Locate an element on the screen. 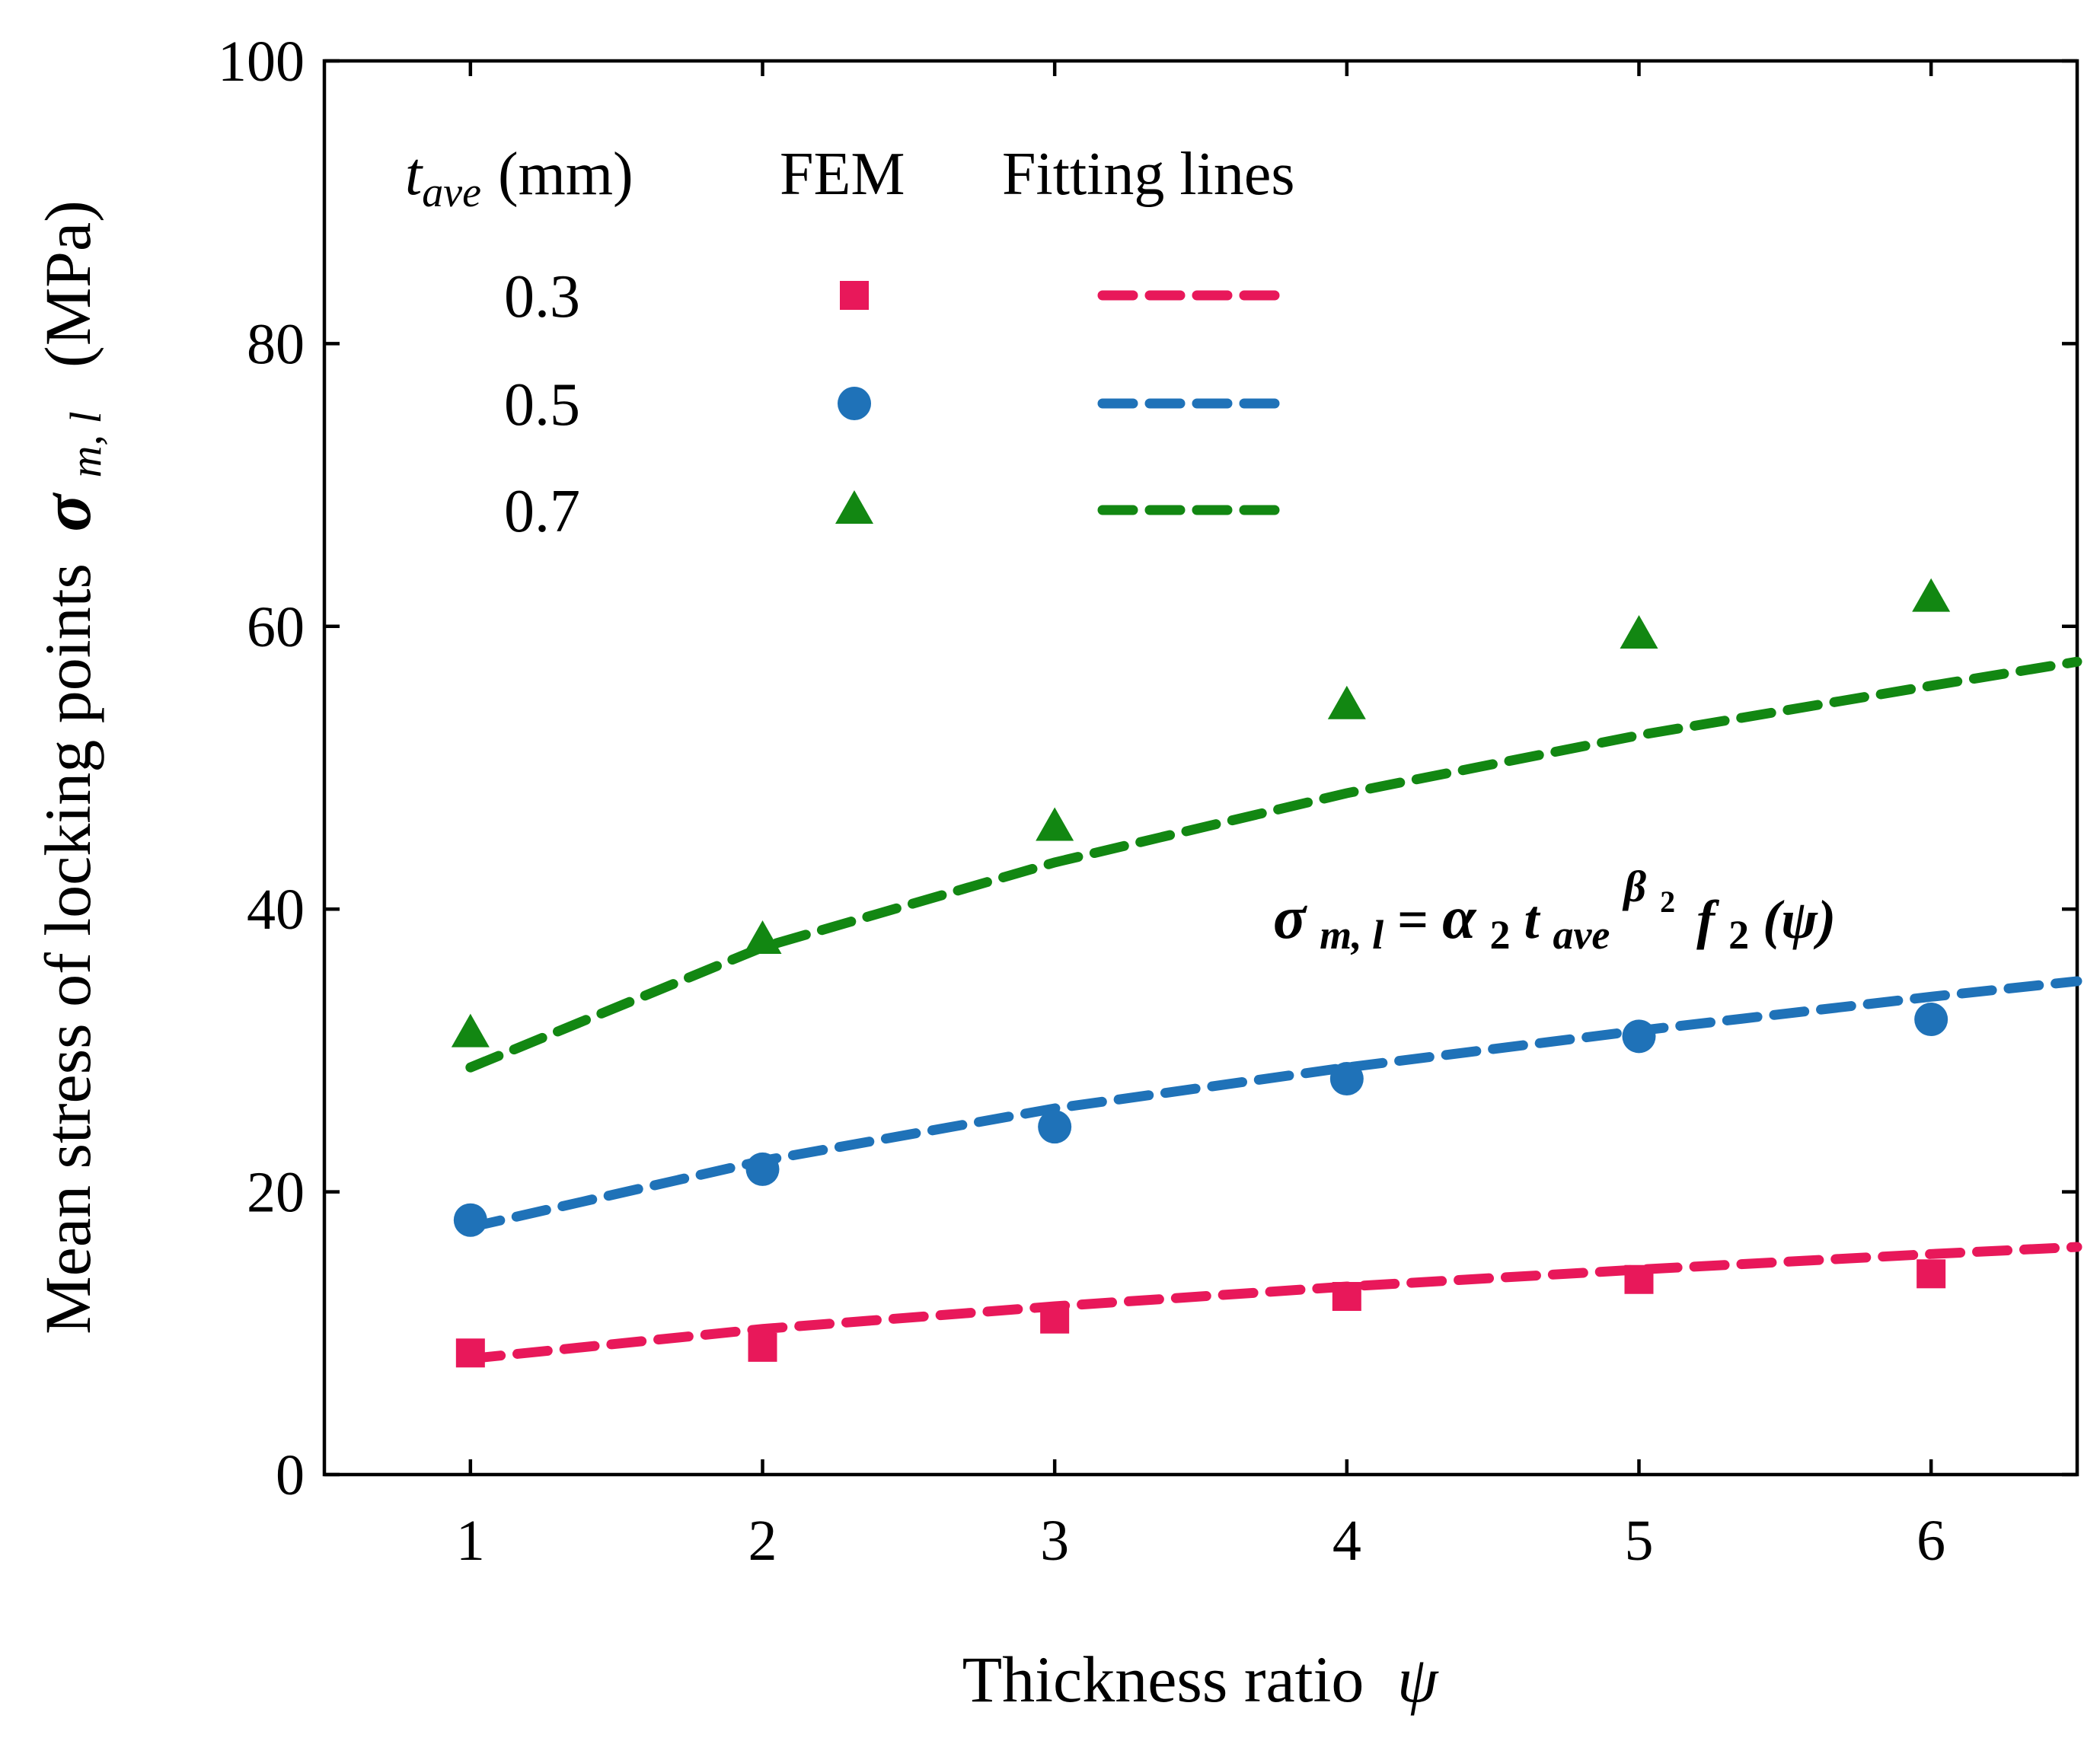 This screenshot has height=1741, width=2100. fit-line-0.3 is located at coordinates (1273, 1303).